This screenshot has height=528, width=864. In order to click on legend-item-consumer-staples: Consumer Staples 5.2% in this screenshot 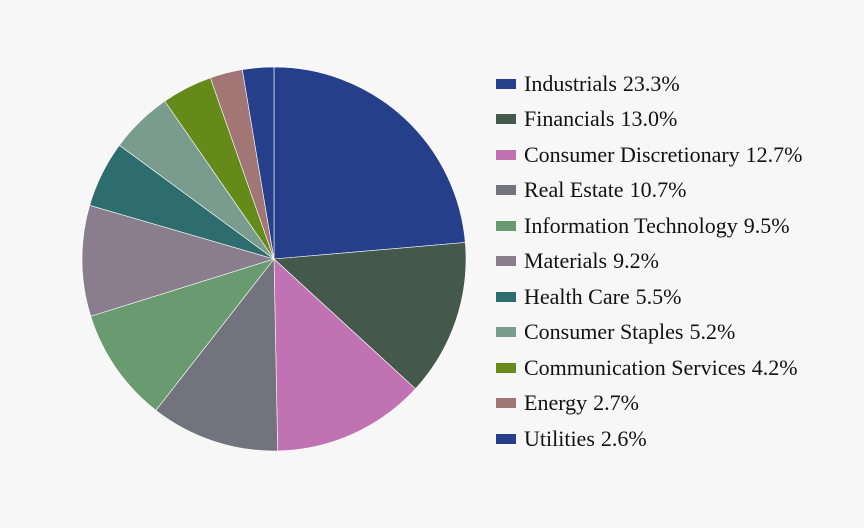, I will do `click(649, 333)`.